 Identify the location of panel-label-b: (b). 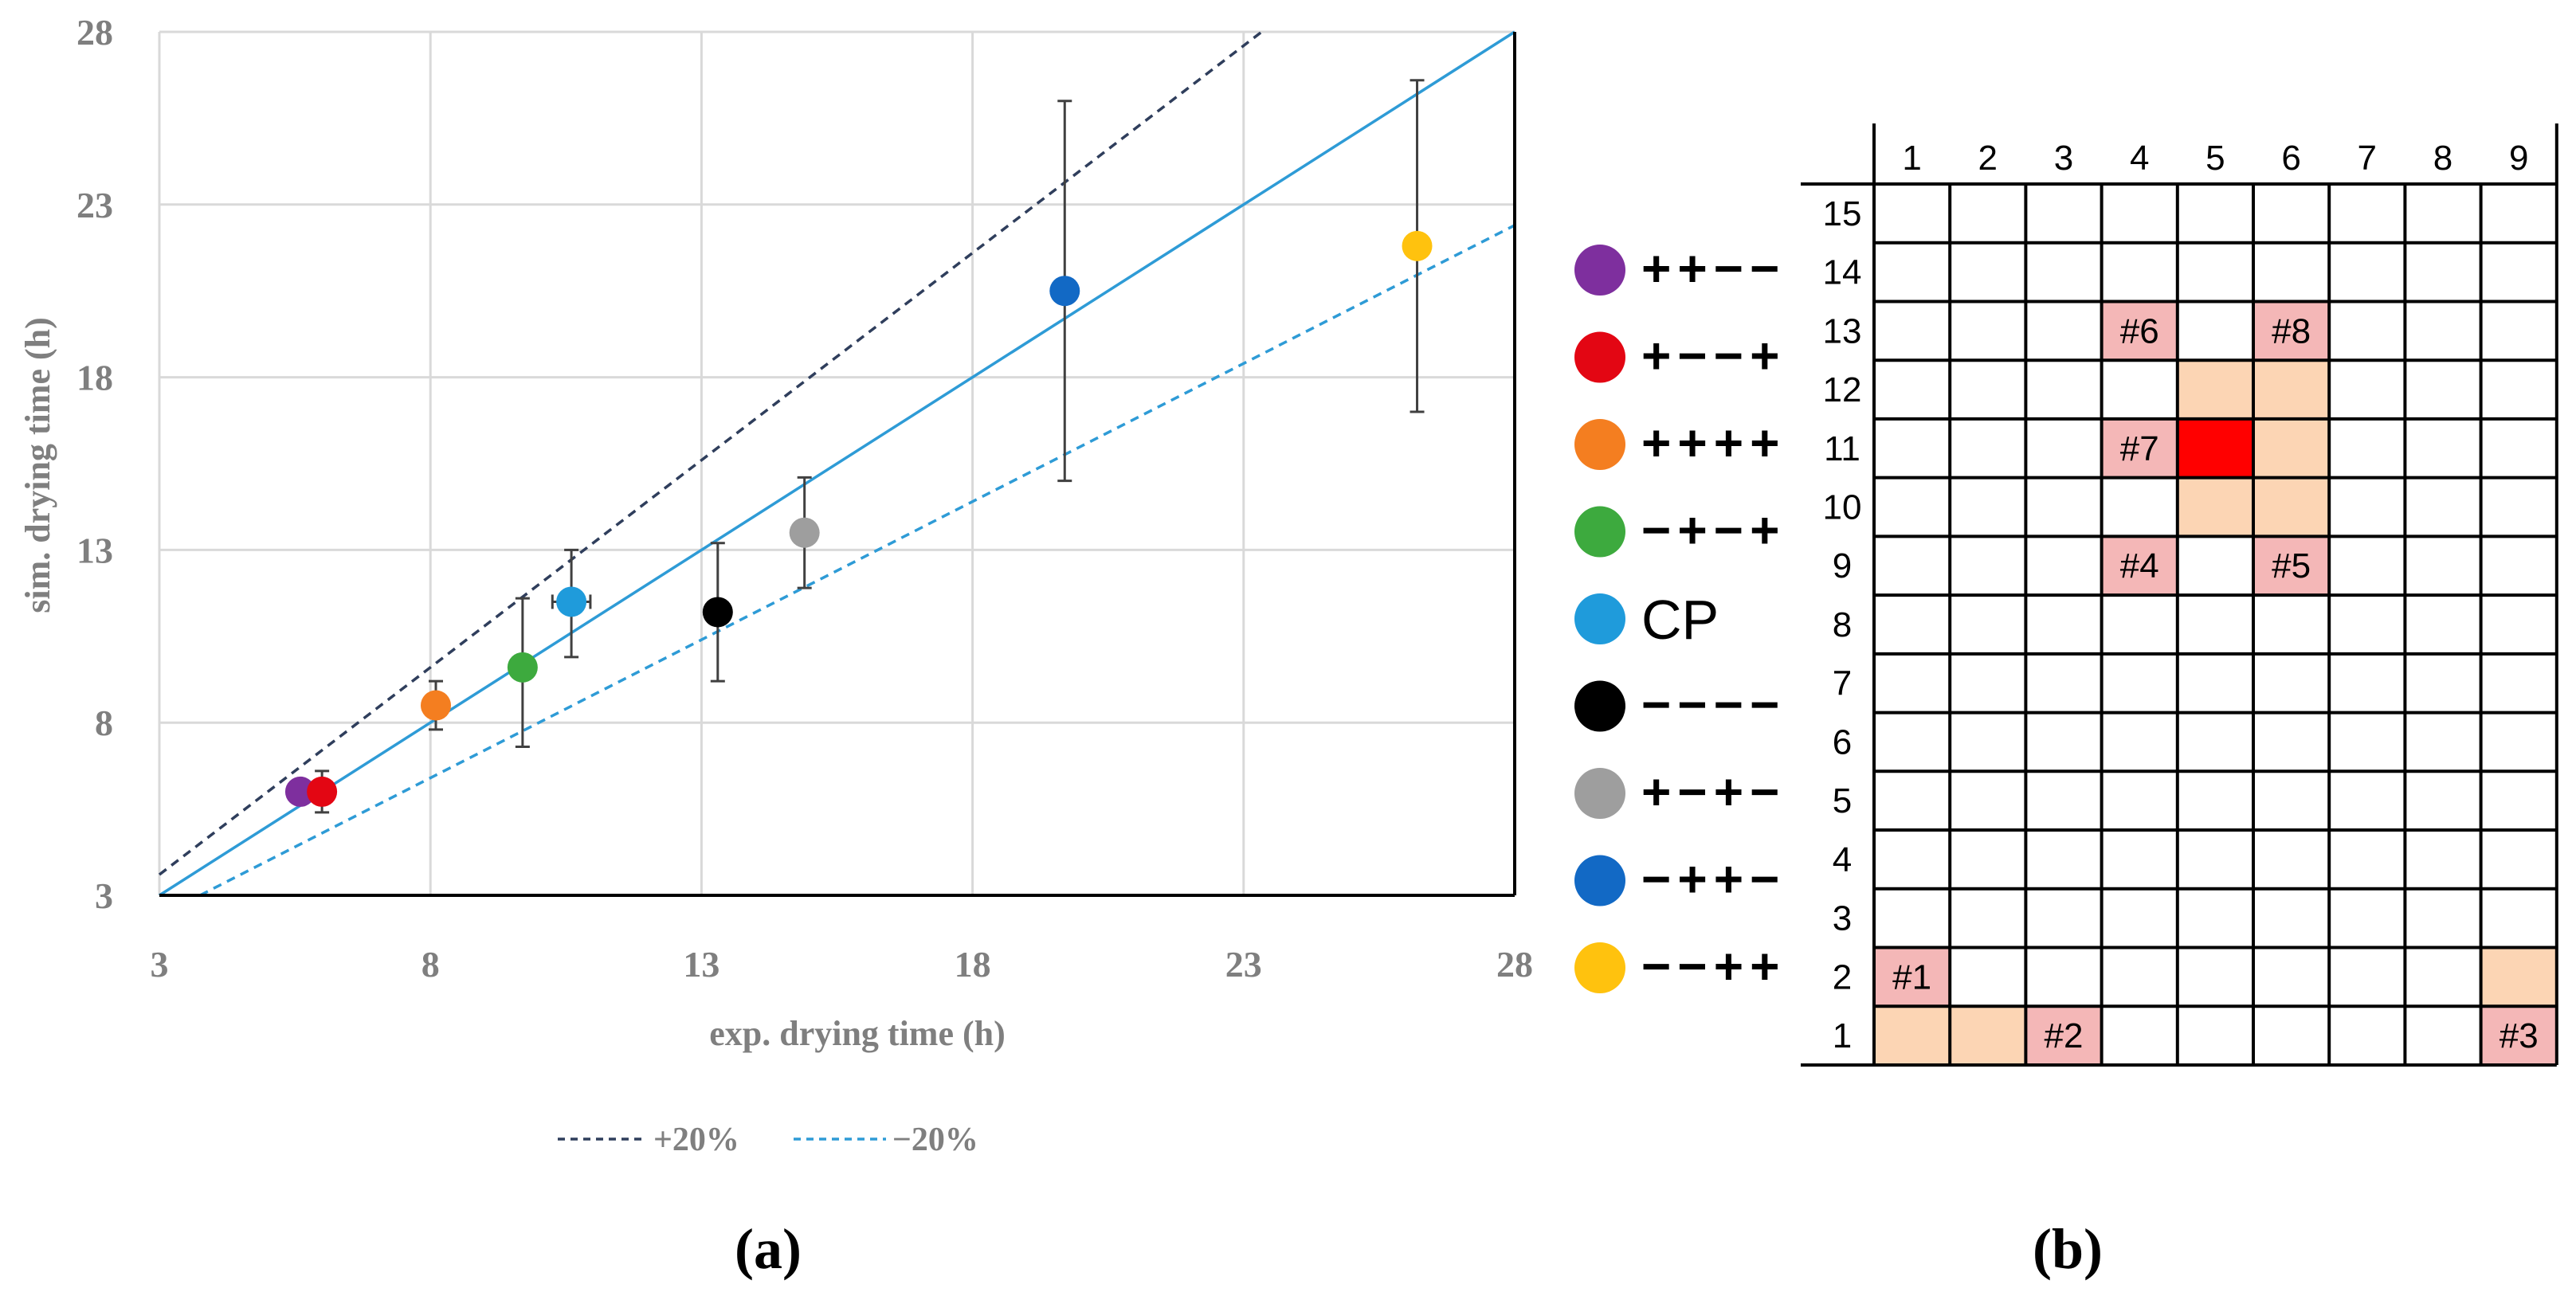
(2068, 1249).